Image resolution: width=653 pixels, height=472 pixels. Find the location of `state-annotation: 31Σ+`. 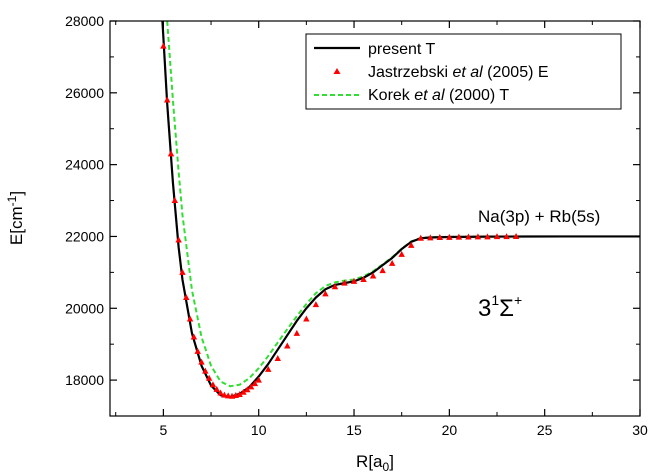

state-annotation: 31Σ+ is located at coordinates (500, 307).